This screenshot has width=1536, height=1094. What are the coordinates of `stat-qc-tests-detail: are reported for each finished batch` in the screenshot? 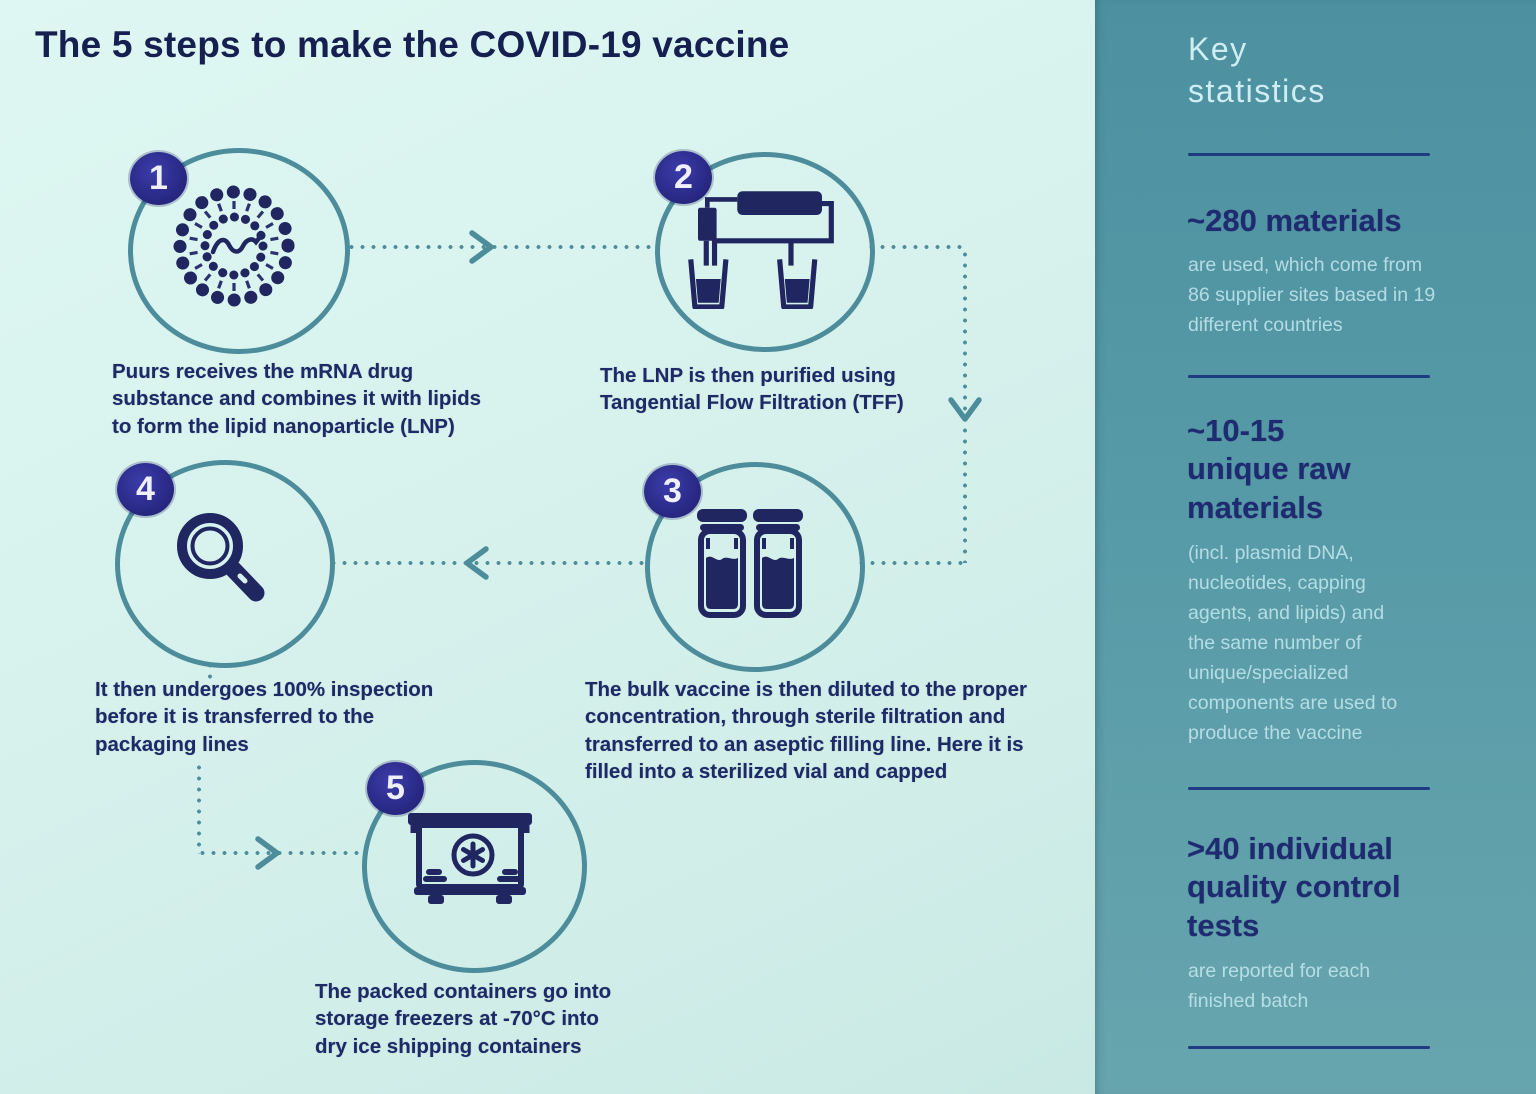 It's located at (1279, 986).